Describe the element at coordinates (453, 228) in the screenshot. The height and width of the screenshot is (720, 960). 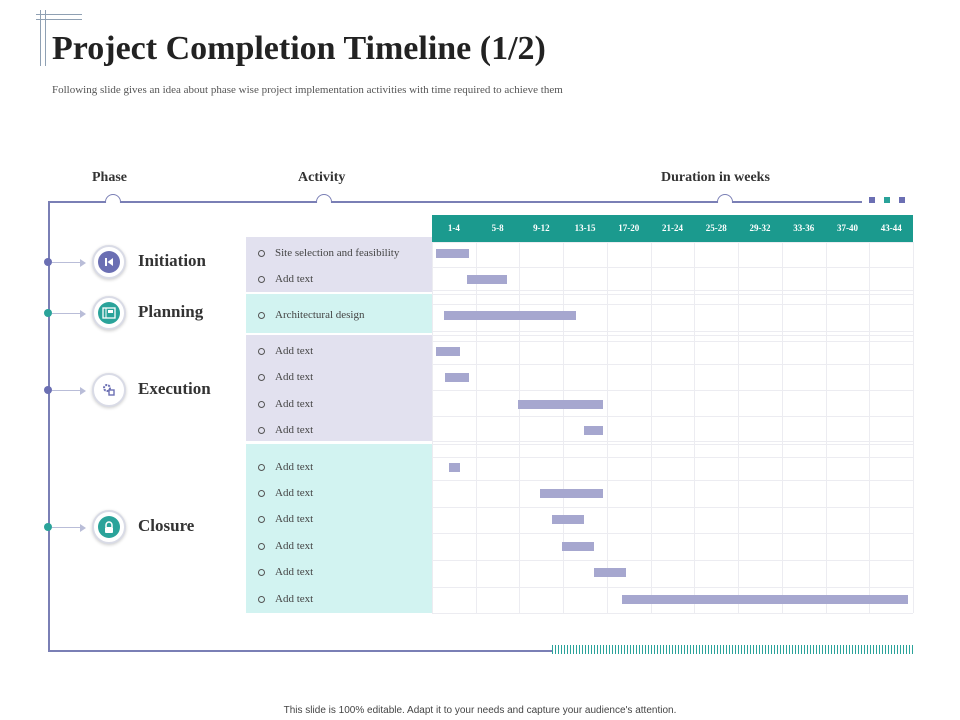
I see `week-header-cell: 1-4` at that location.